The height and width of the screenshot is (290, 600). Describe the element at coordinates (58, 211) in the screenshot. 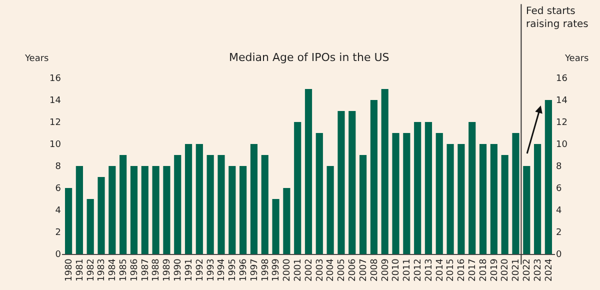

I see `y-tick-label: 4` at that location.